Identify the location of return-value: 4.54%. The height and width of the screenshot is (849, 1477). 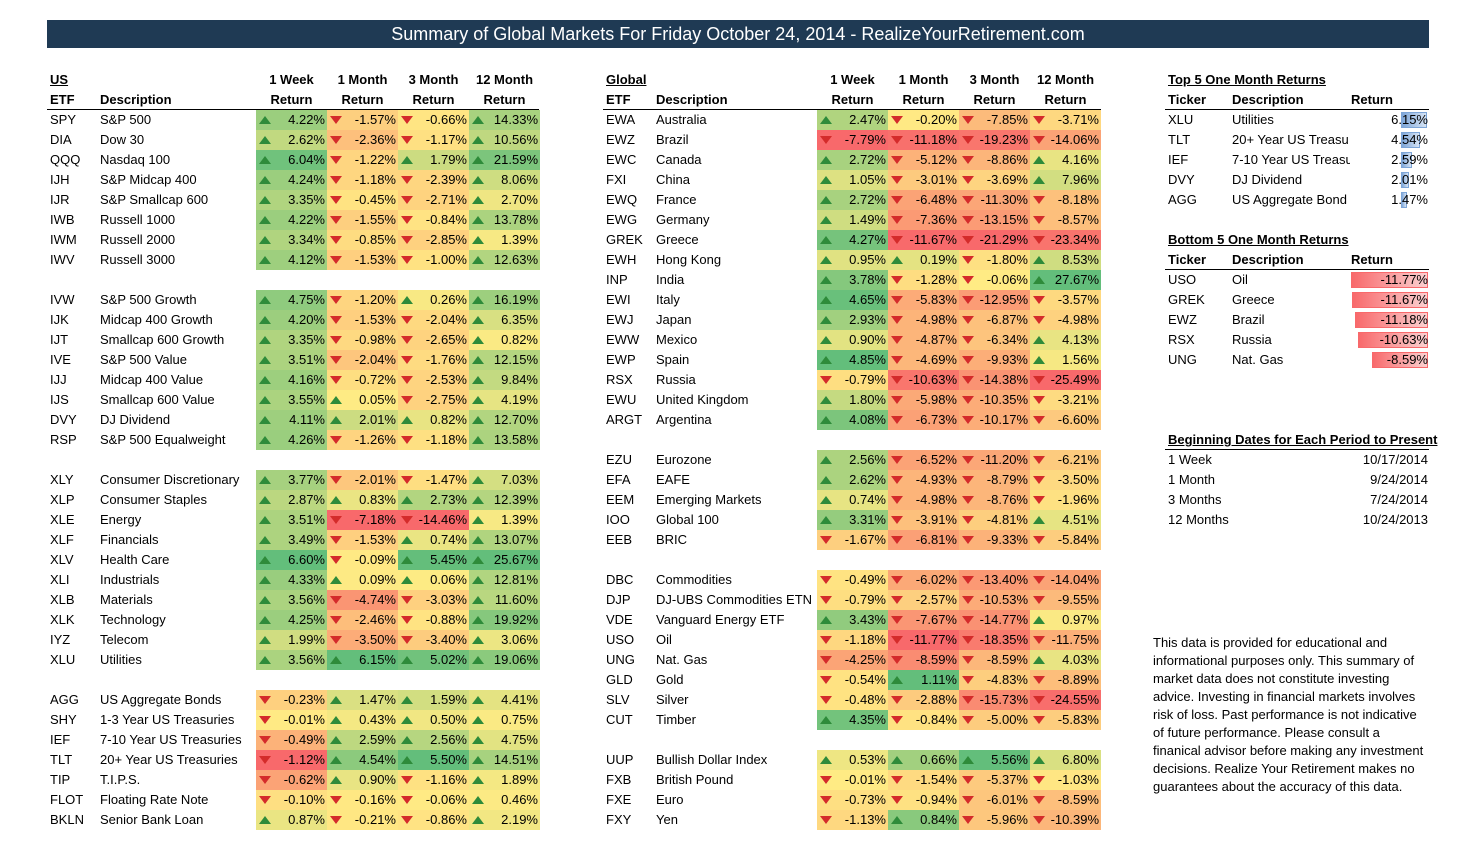
(1409, 139).